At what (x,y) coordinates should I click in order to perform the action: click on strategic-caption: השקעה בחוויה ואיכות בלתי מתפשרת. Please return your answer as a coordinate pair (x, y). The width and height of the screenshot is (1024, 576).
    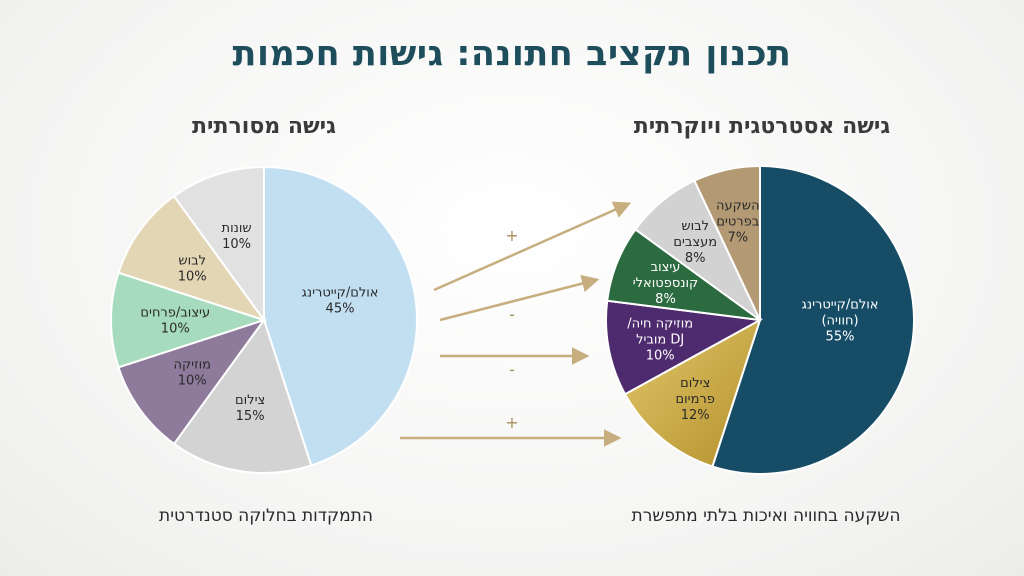
    Looking at the image, I should click on (766, 516).